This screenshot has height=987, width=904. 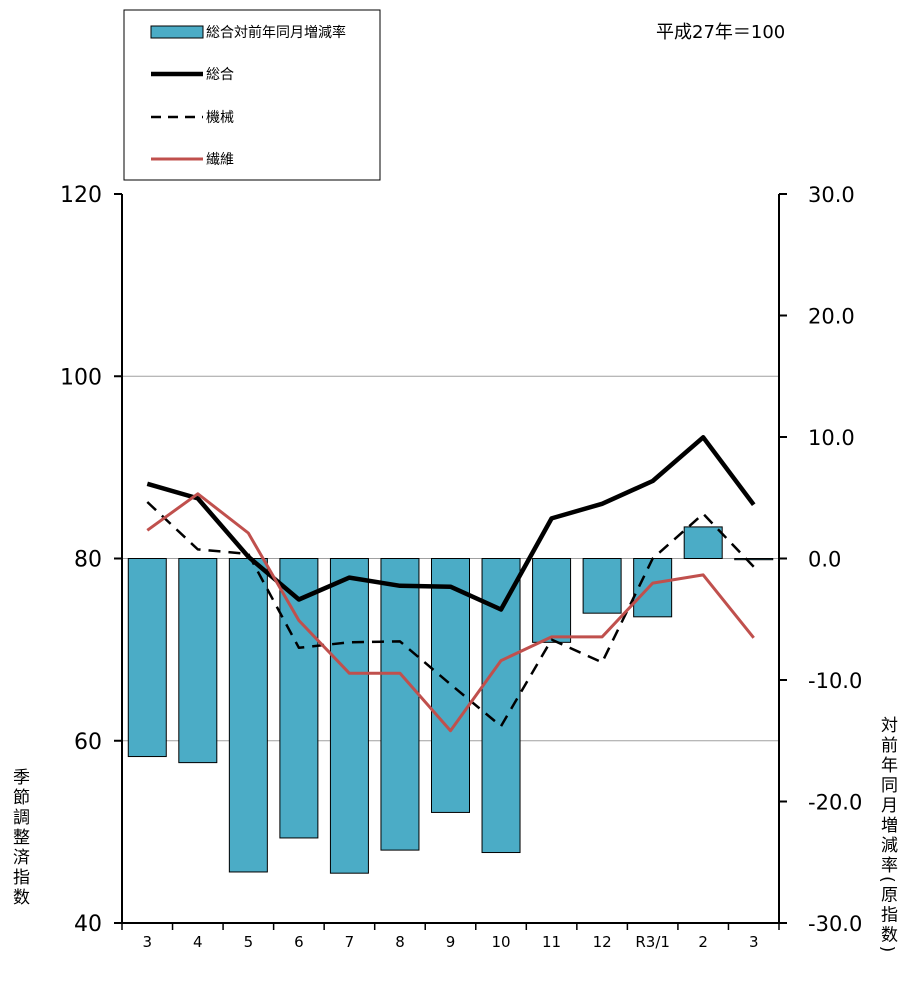 I want to click on right-tick-label: -20.0, so click(x=835, y=803).